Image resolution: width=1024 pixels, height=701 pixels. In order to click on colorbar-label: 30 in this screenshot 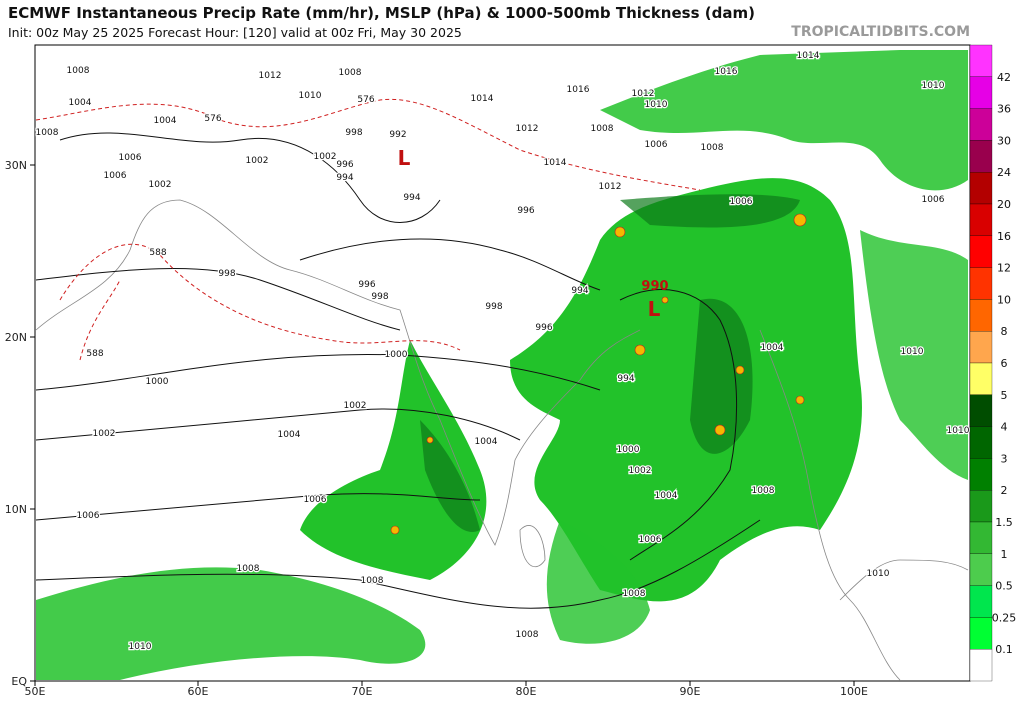, I will do `click(1004, 140)`.